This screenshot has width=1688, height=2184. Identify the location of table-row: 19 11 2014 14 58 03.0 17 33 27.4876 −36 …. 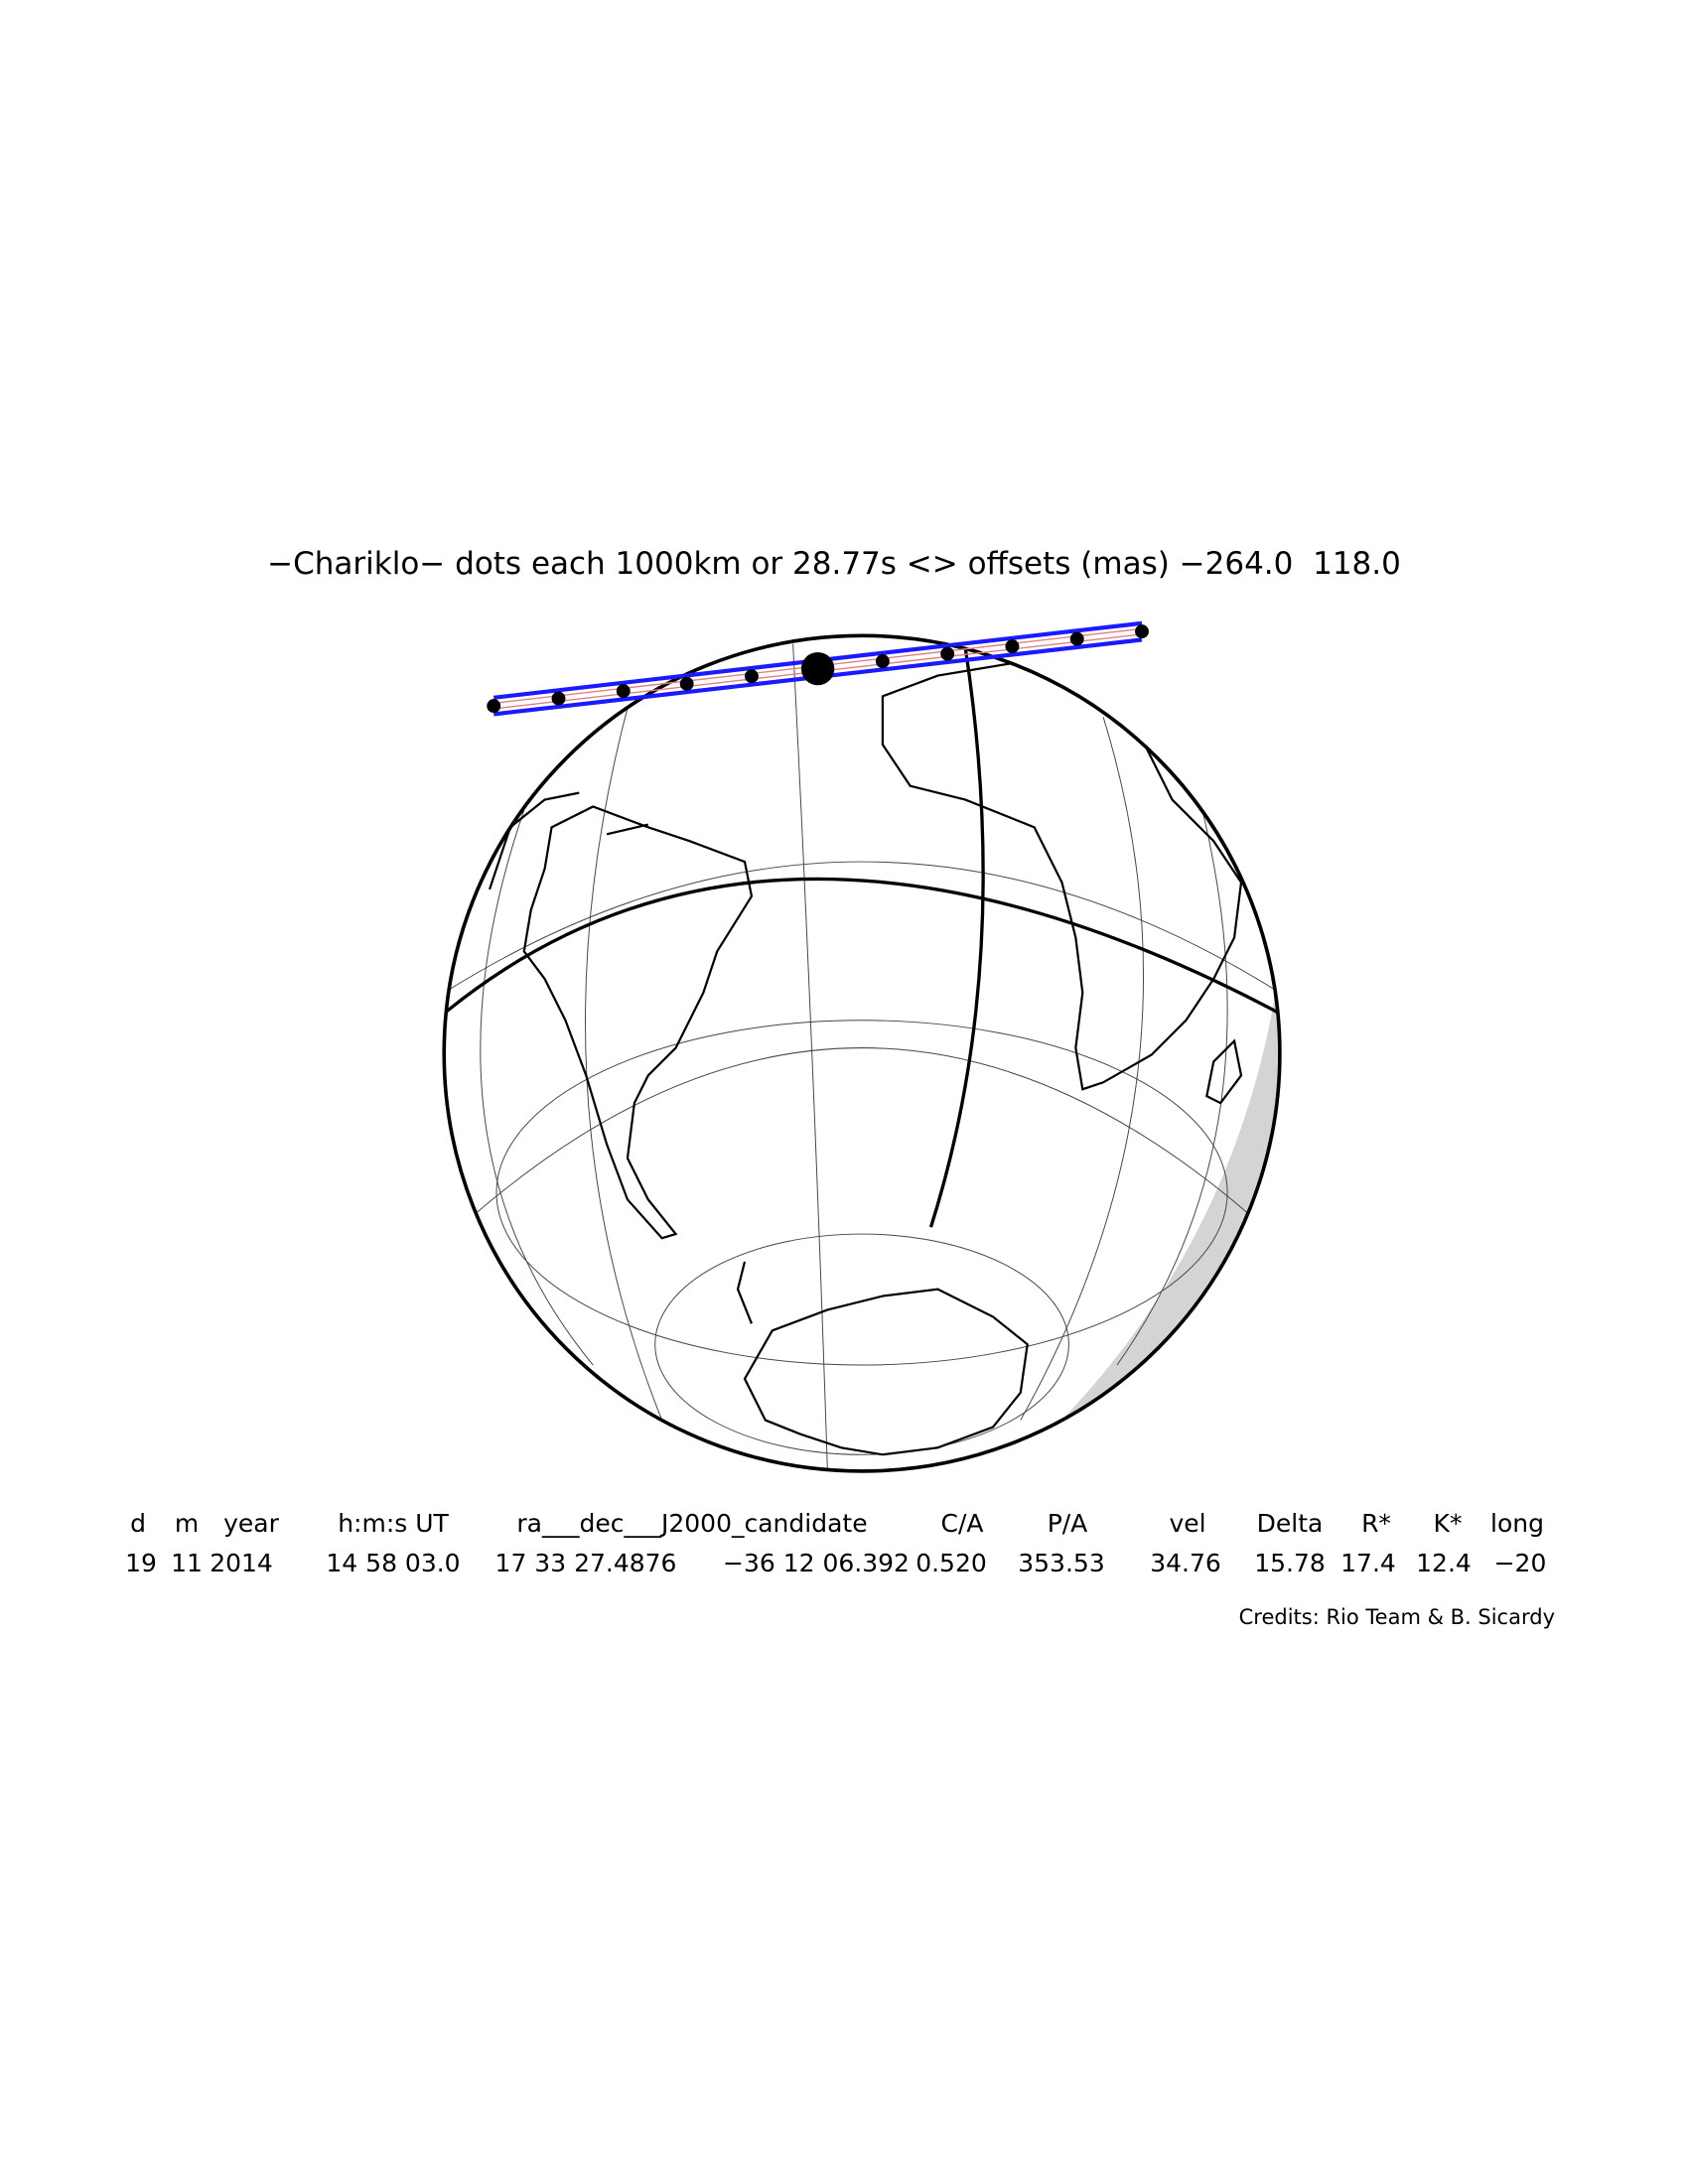
(835, 1563).